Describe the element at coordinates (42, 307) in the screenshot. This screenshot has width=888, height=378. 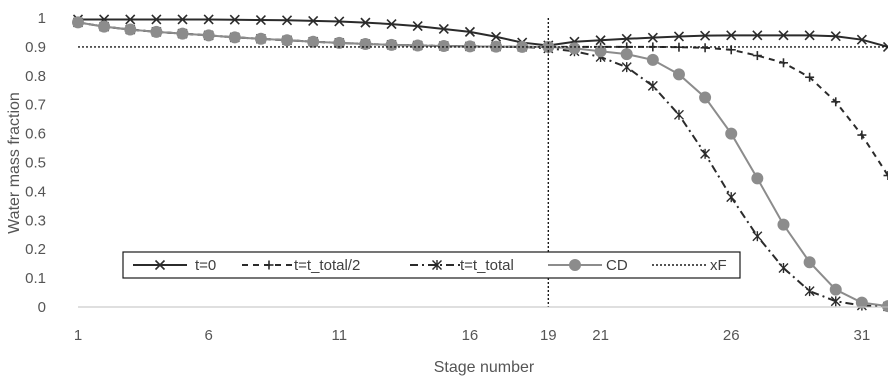
I see `y-tick-label: 0` at that location.